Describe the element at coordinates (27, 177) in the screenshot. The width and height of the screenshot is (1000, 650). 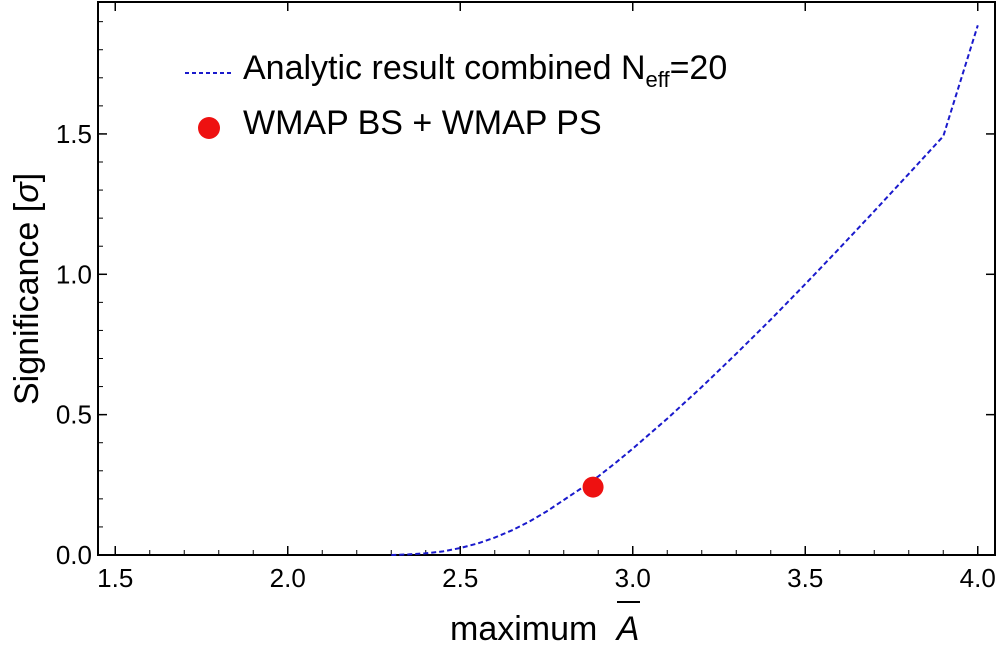
I see `y-axis-title-close: ]` at that location.